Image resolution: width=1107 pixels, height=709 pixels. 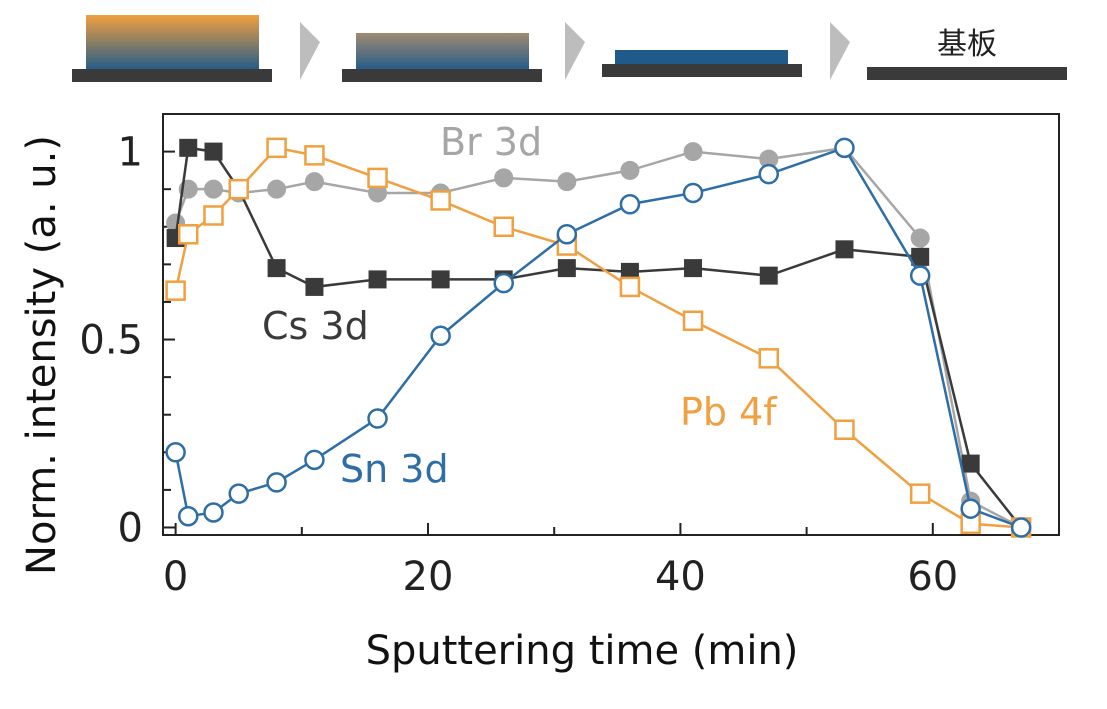 I want to click on series-label-sn: Sn 3d, so click(x=394, y=469).